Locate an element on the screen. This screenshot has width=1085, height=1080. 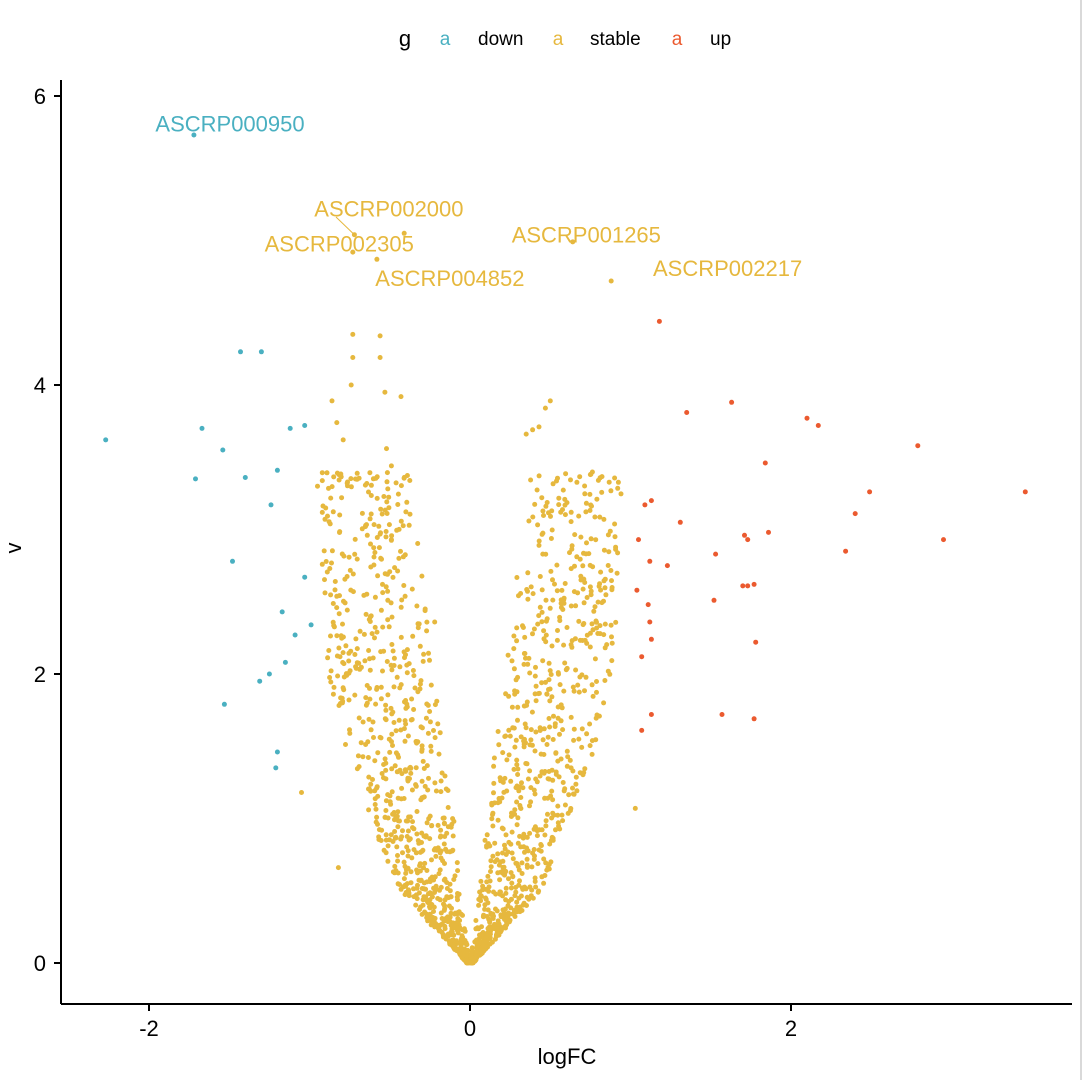
point-down is located at coordinates (240, 352).